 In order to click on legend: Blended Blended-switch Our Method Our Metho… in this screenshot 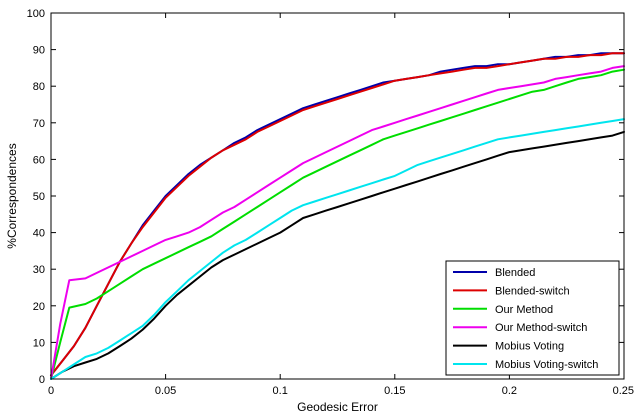, I will do `click(532, 318)`.